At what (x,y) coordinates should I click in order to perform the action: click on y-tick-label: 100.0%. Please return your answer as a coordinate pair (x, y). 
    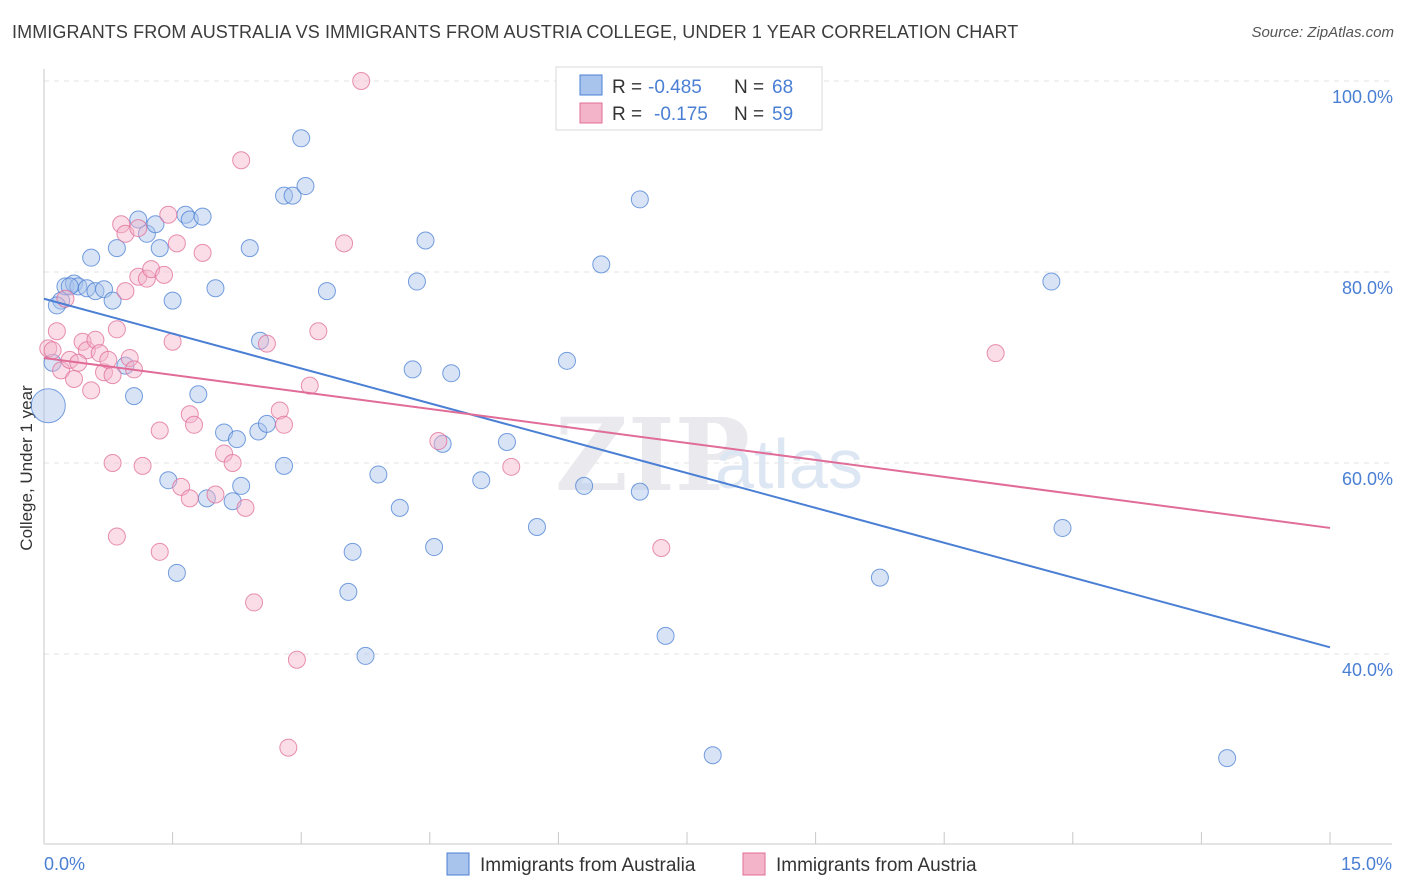
    Looking at the image, I should click on (1362, 97).